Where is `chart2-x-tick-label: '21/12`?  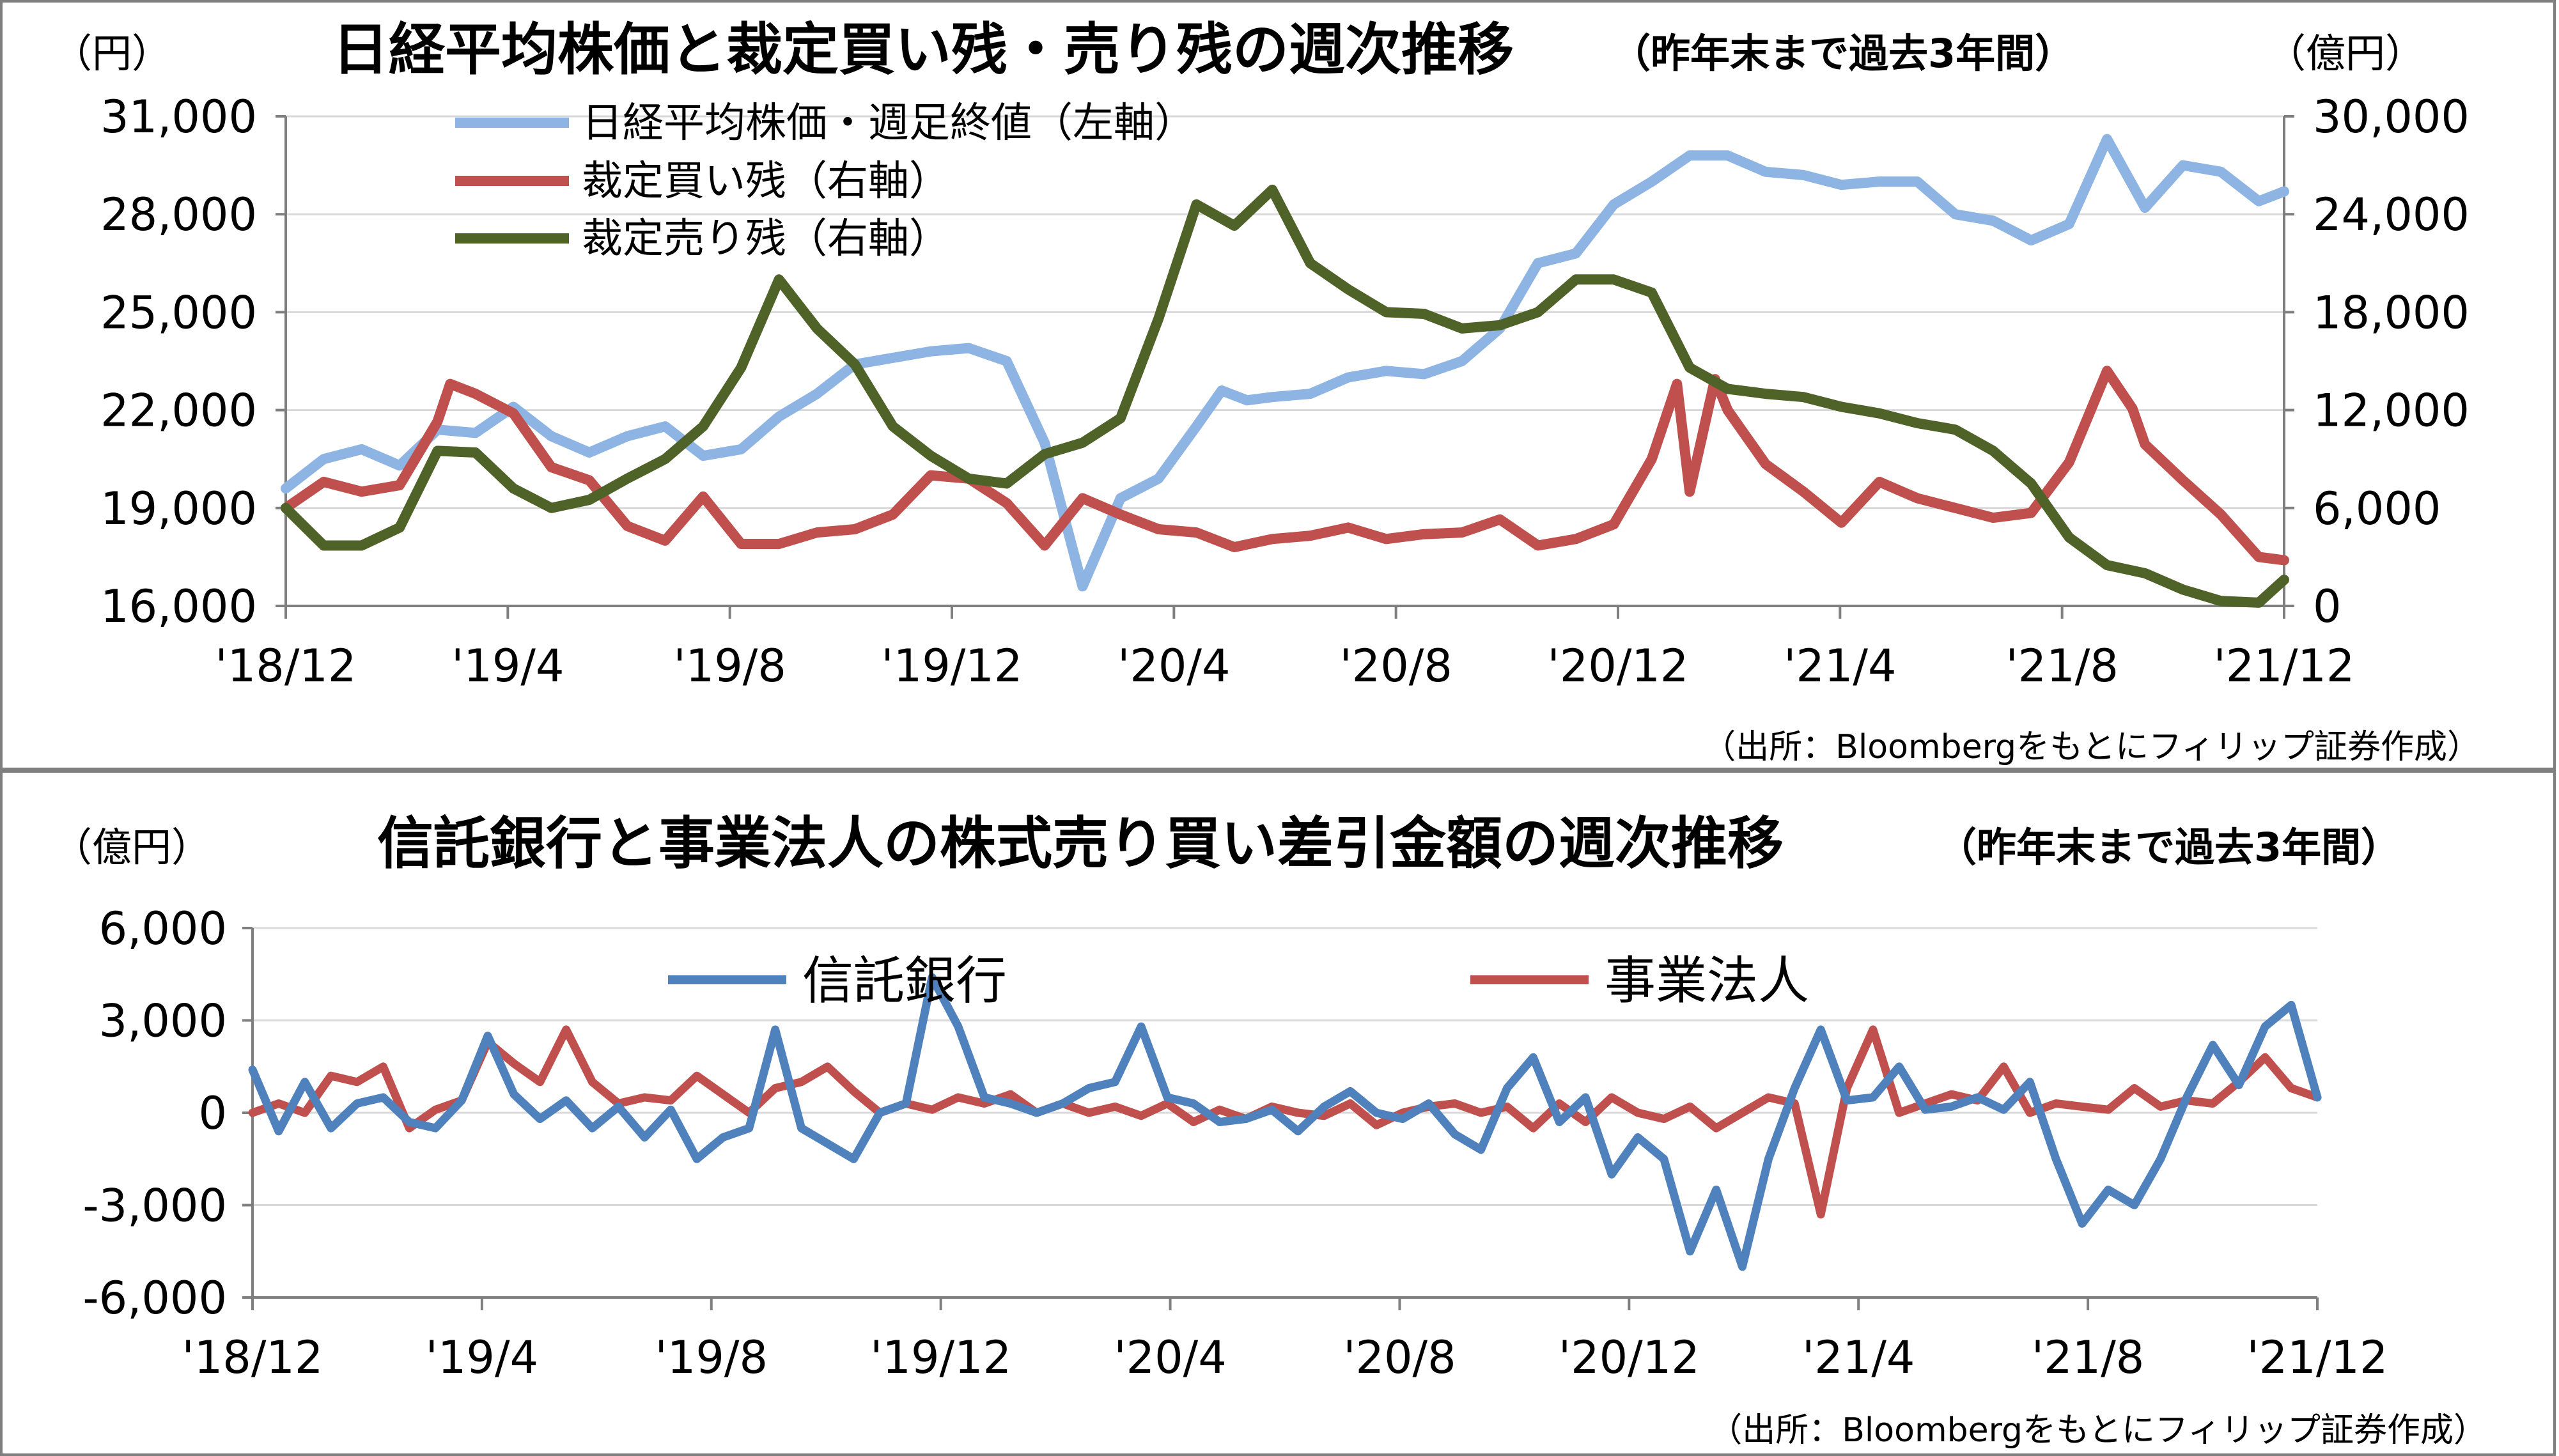
chart2-x-tick-label: '21/12 is located at coordinates (2317, 1357).